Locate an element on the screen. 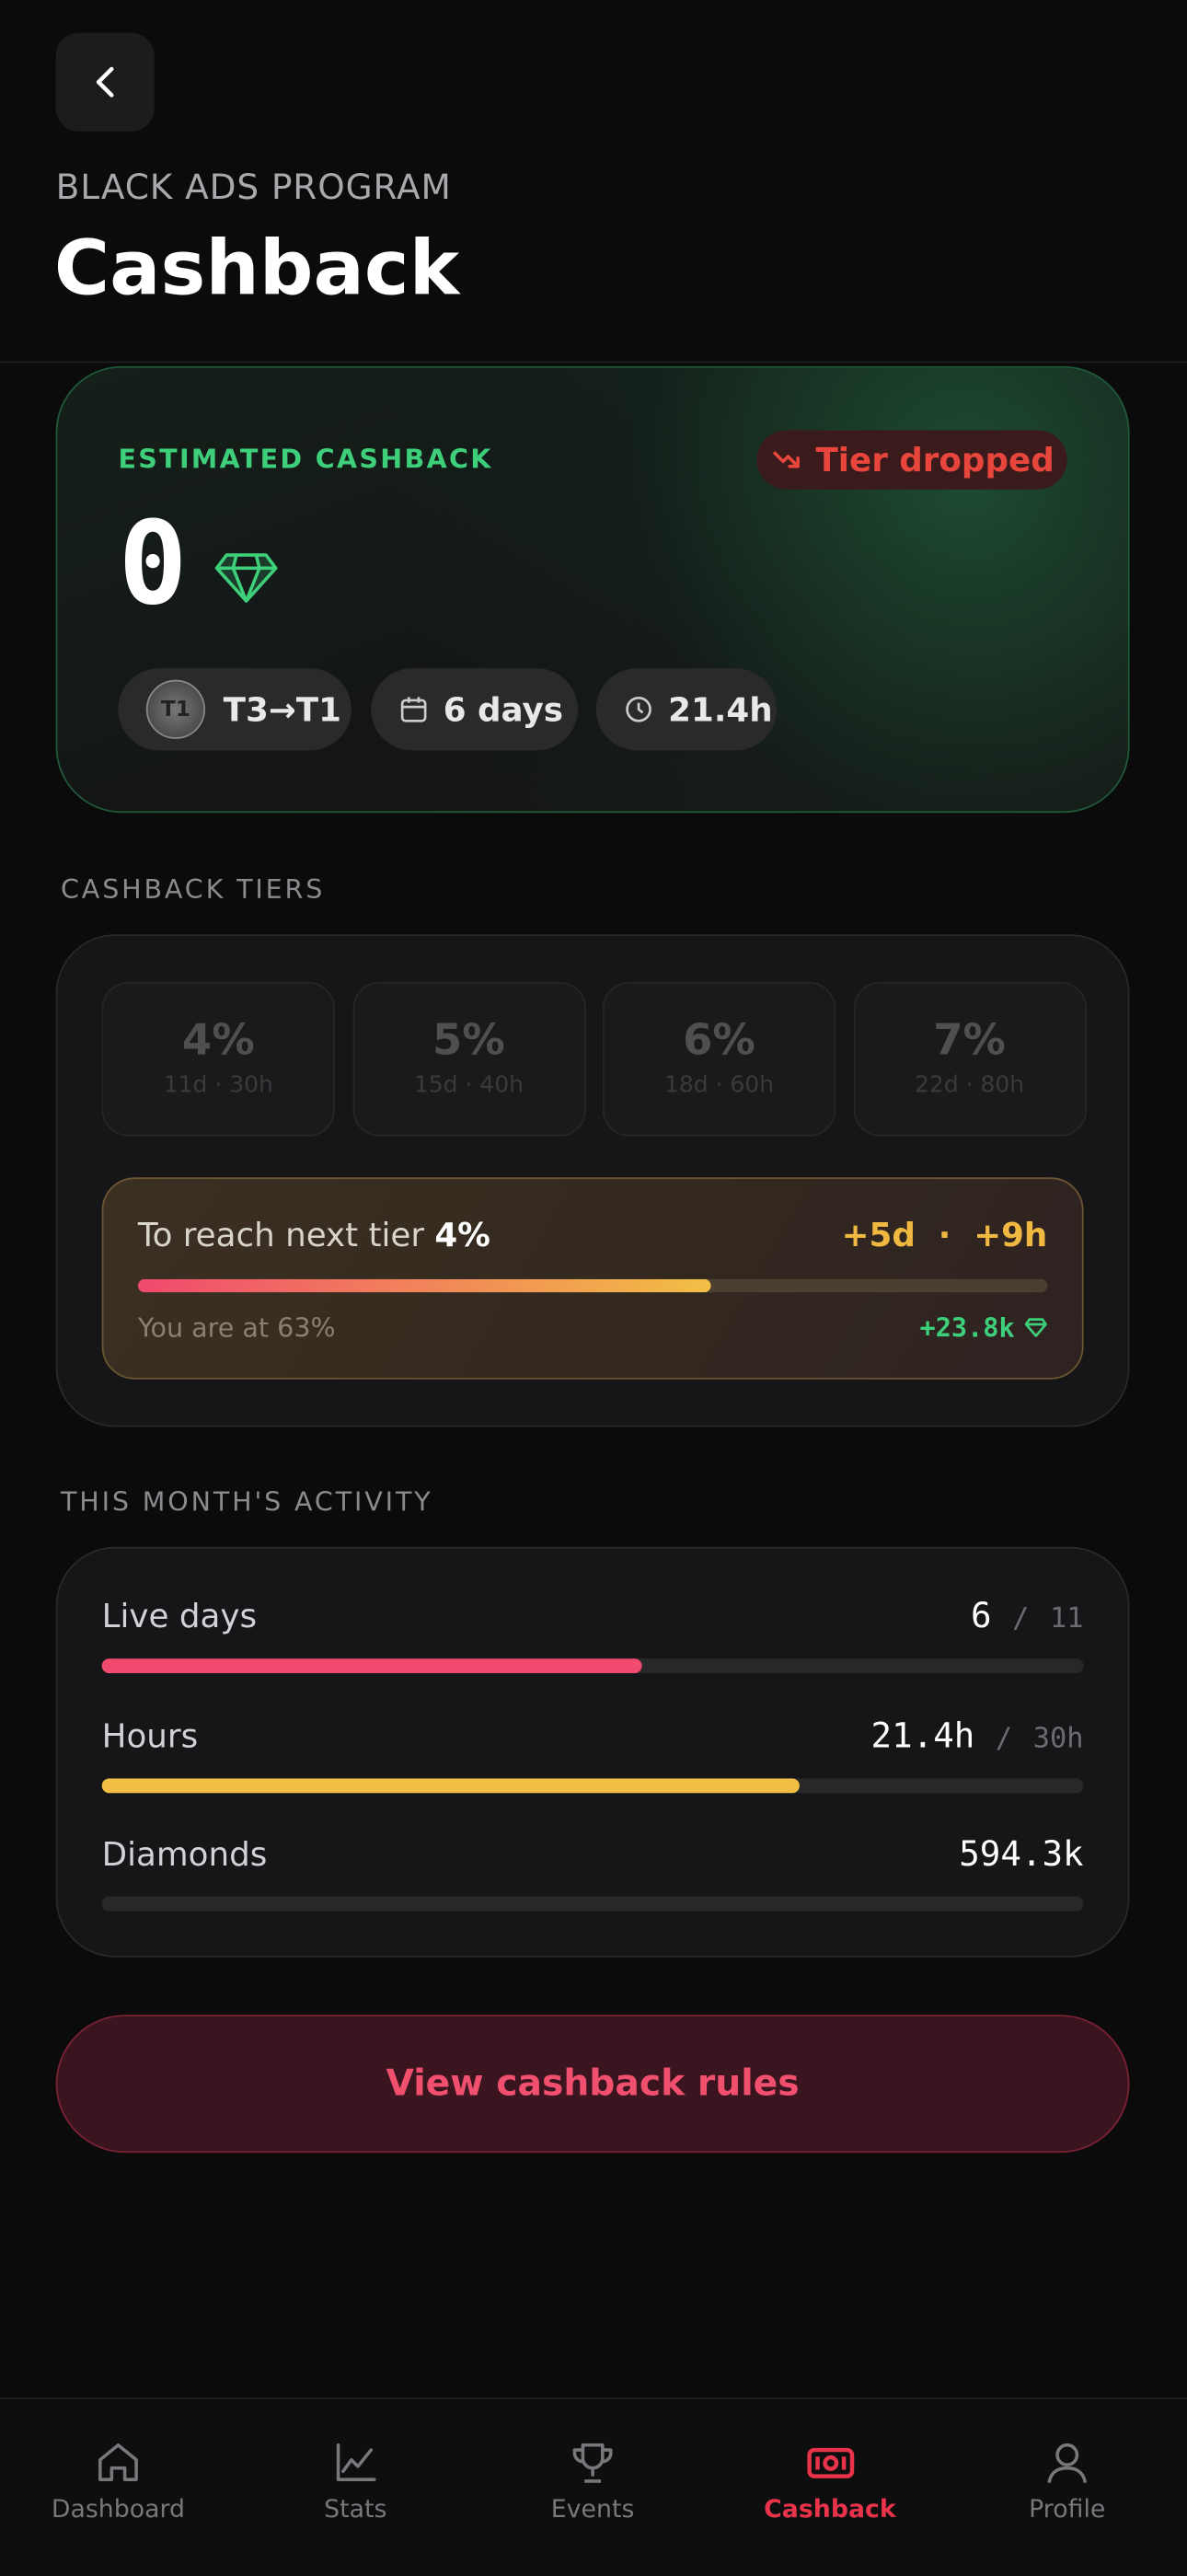  rules-button: View cashback rules is located at coordinates (592, 2084).